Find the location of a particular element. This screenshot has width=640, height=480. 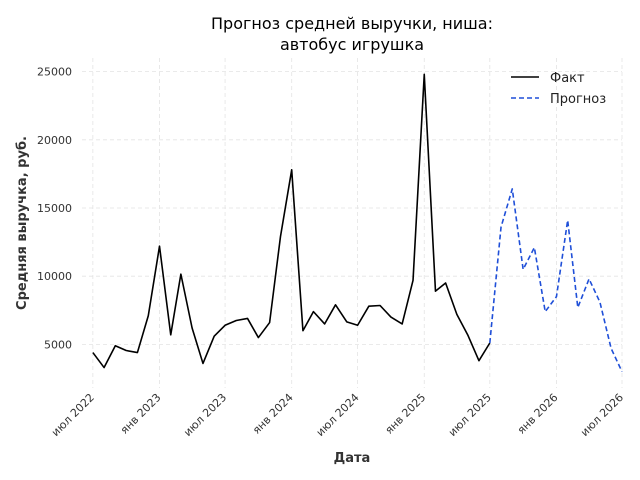

y-axis-ticks: 5000 10000 15000 20000 25000 is located at coordinates (54, 209).